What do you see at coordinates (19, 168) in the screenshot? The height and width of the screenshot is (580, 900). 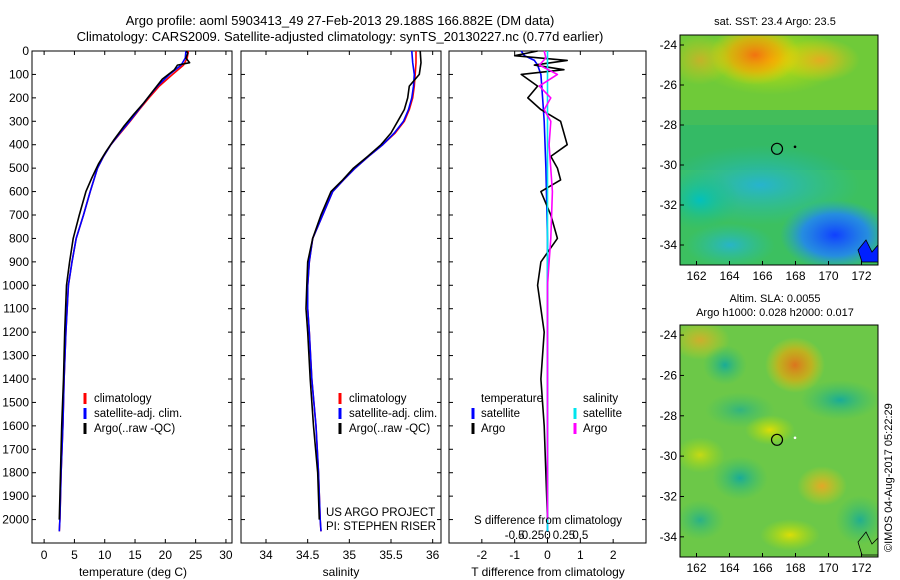 I see `y-tick-label: 500` at bounding box center [19, 168].